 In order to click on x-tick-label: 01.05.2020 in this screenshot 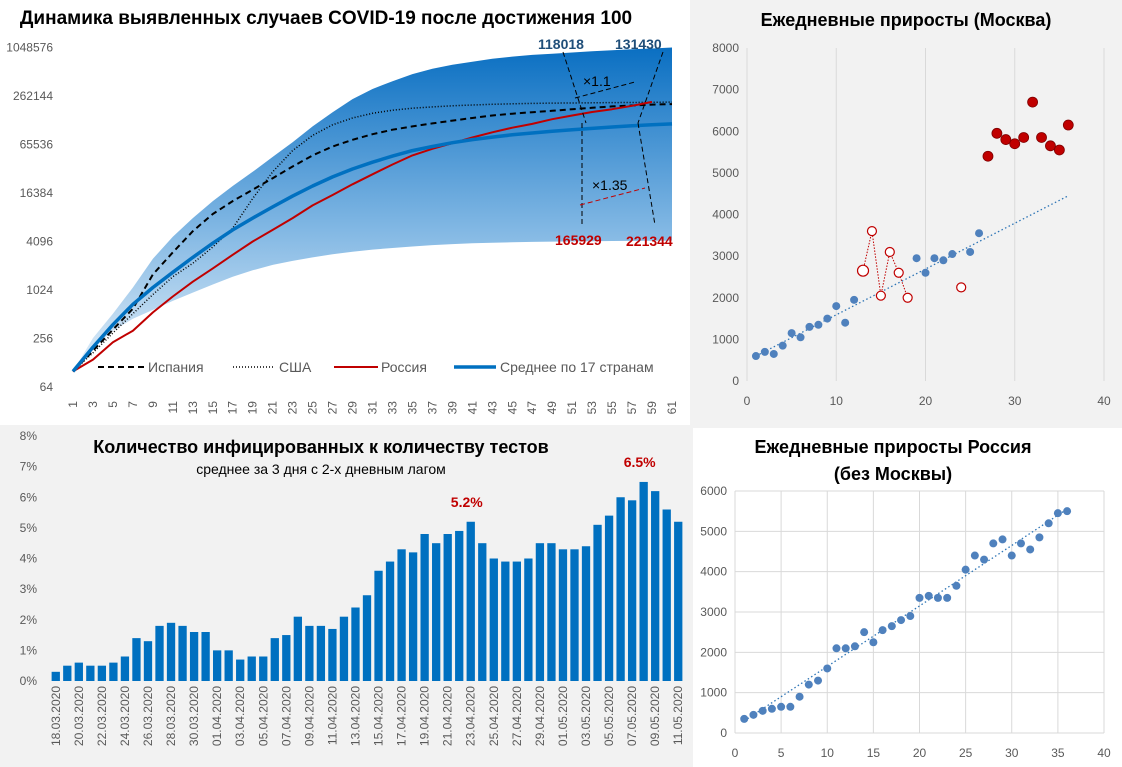, I will do `click(563, 716)`.